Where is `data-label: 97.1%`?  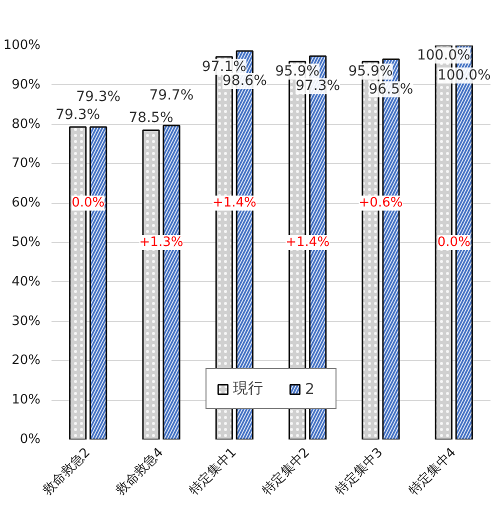
data-label: 97.1% is located at coordinates (224, 66).